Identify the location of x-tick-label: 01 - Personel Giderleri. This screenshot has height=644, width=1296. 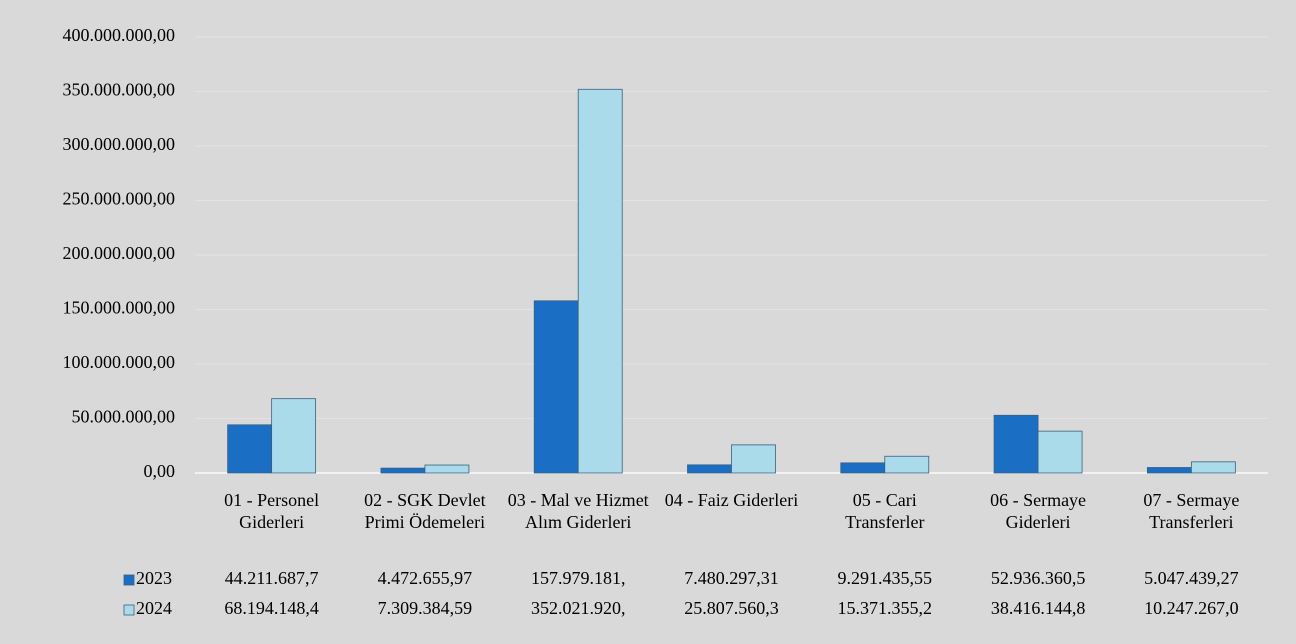
(272, 511).